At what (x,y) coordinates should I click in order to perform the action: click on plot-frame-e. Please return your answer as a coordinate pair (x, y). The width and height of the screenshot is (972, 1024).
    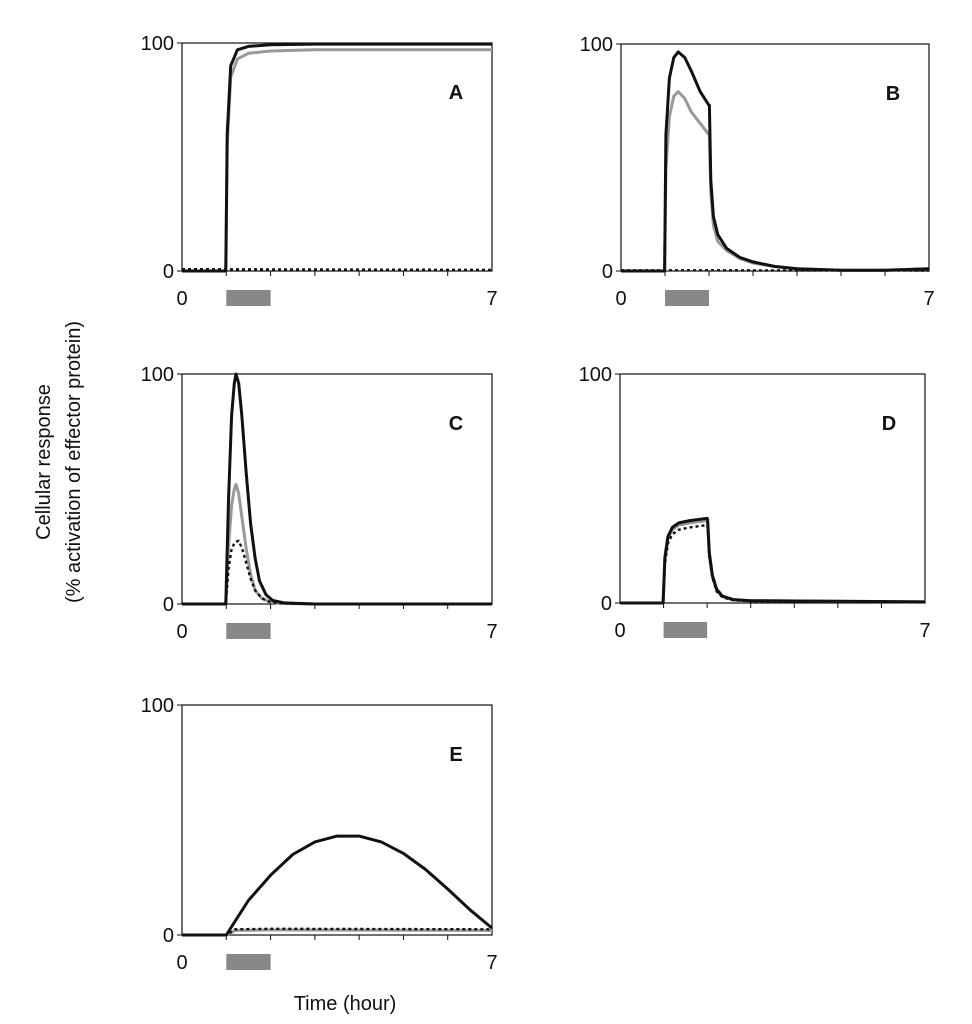
    Looking at the image, I should click on (337, 820).